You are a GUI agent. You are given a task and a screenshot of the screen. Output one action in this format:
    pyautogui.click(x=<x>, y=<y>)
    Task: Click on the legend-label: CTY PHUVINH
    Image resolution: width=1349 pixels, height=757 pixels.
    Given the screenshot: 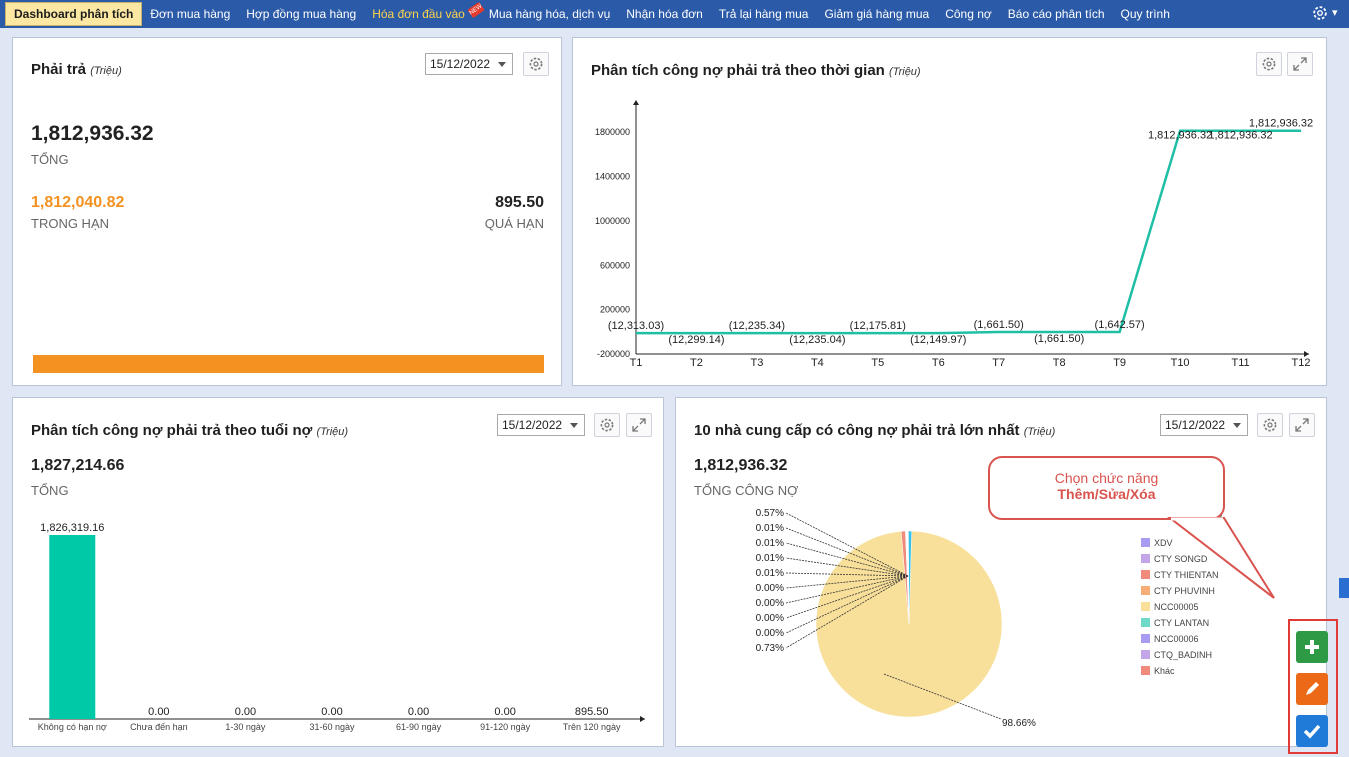 What is the action you would take?
    pyautogui.click(x=1184, y=591)
    